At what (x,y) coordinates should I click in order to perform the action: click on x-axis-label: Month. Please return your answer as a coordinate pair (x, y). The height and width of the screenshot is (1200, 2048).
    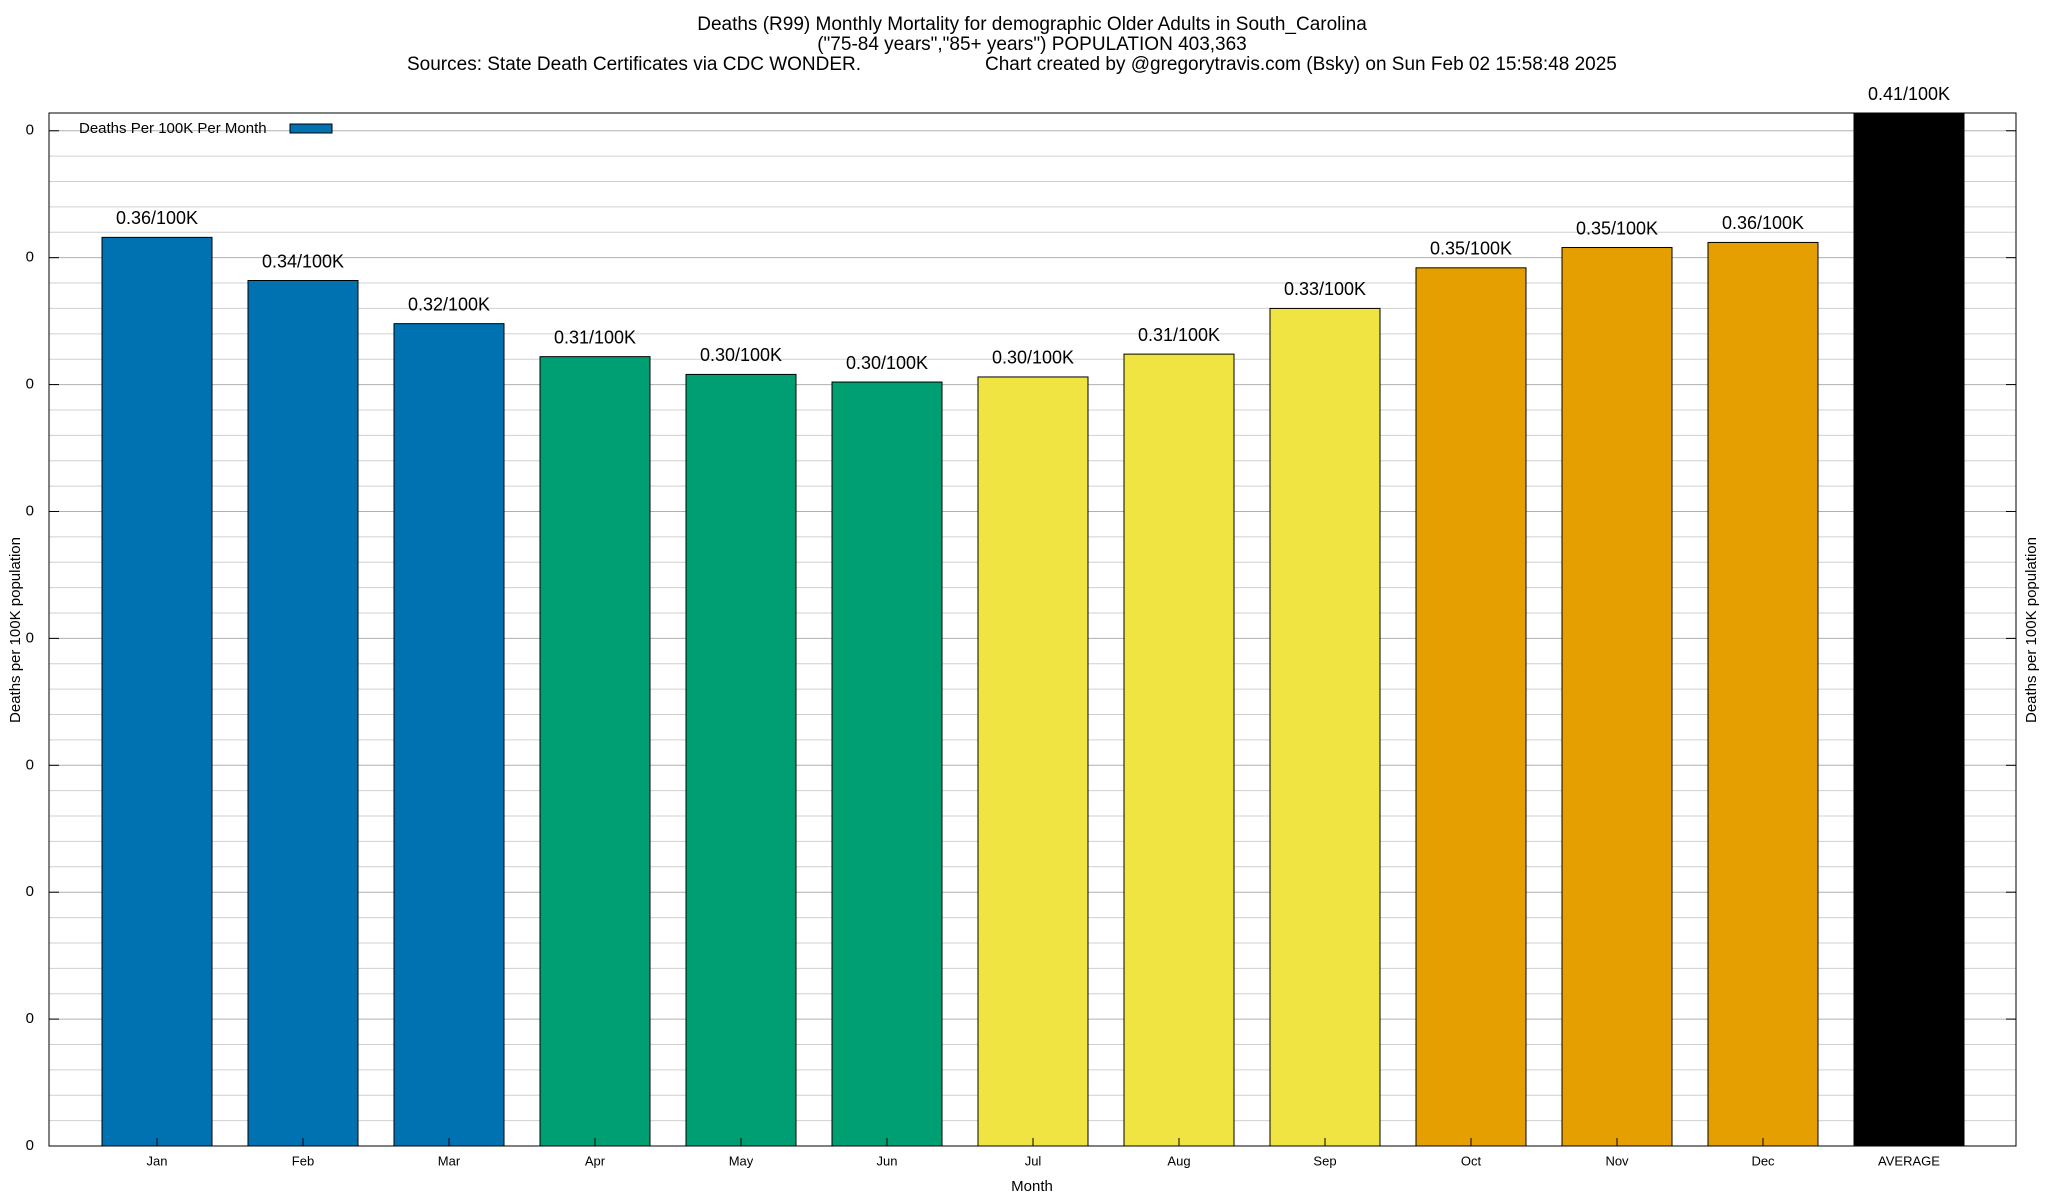
    Looking at the image, I should click on (1032, 1186).